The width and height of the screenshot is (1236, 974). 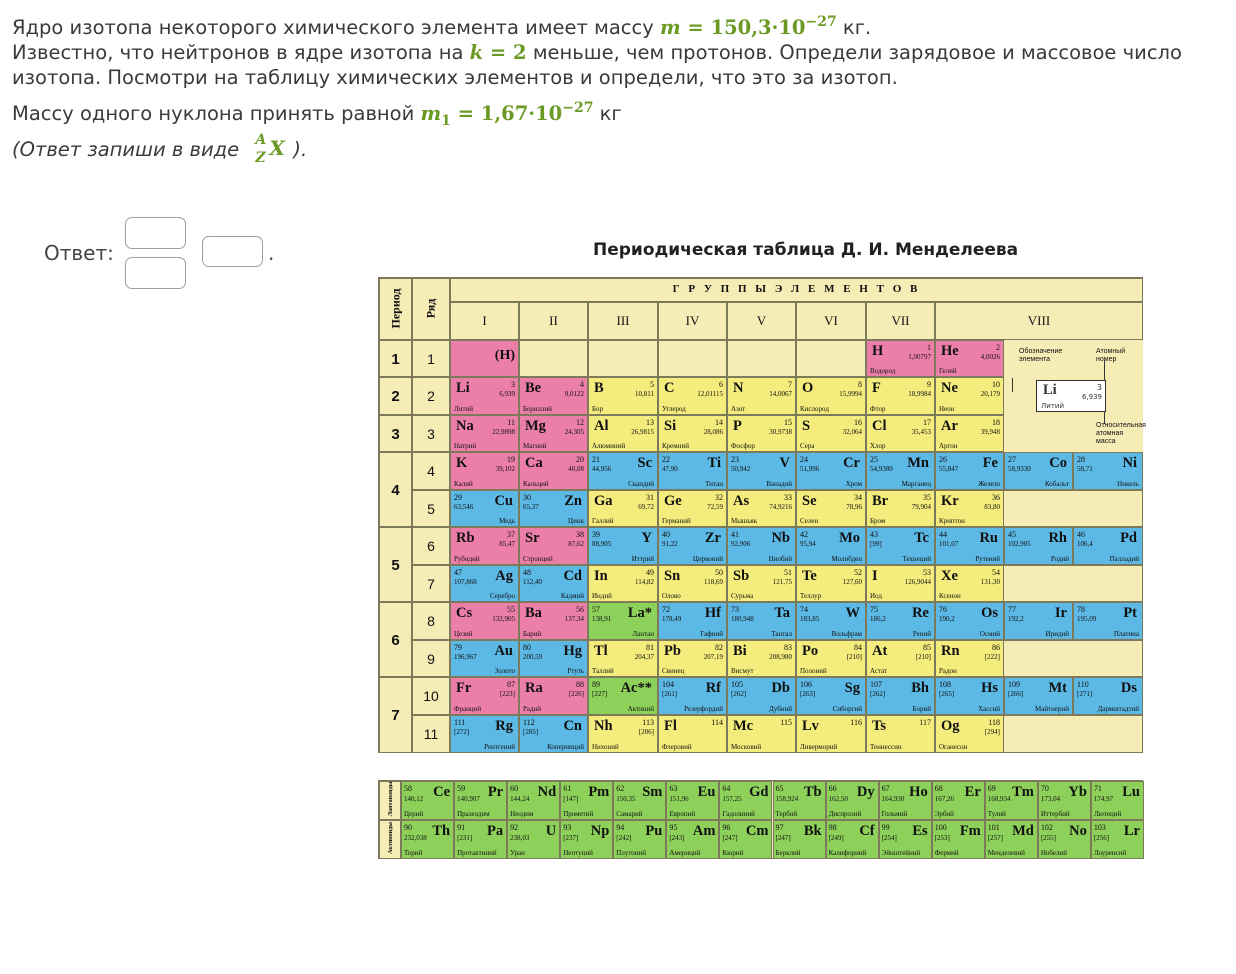 I want to click on element-B: B 5 10,811 Бор, so click(x=623, y=396).